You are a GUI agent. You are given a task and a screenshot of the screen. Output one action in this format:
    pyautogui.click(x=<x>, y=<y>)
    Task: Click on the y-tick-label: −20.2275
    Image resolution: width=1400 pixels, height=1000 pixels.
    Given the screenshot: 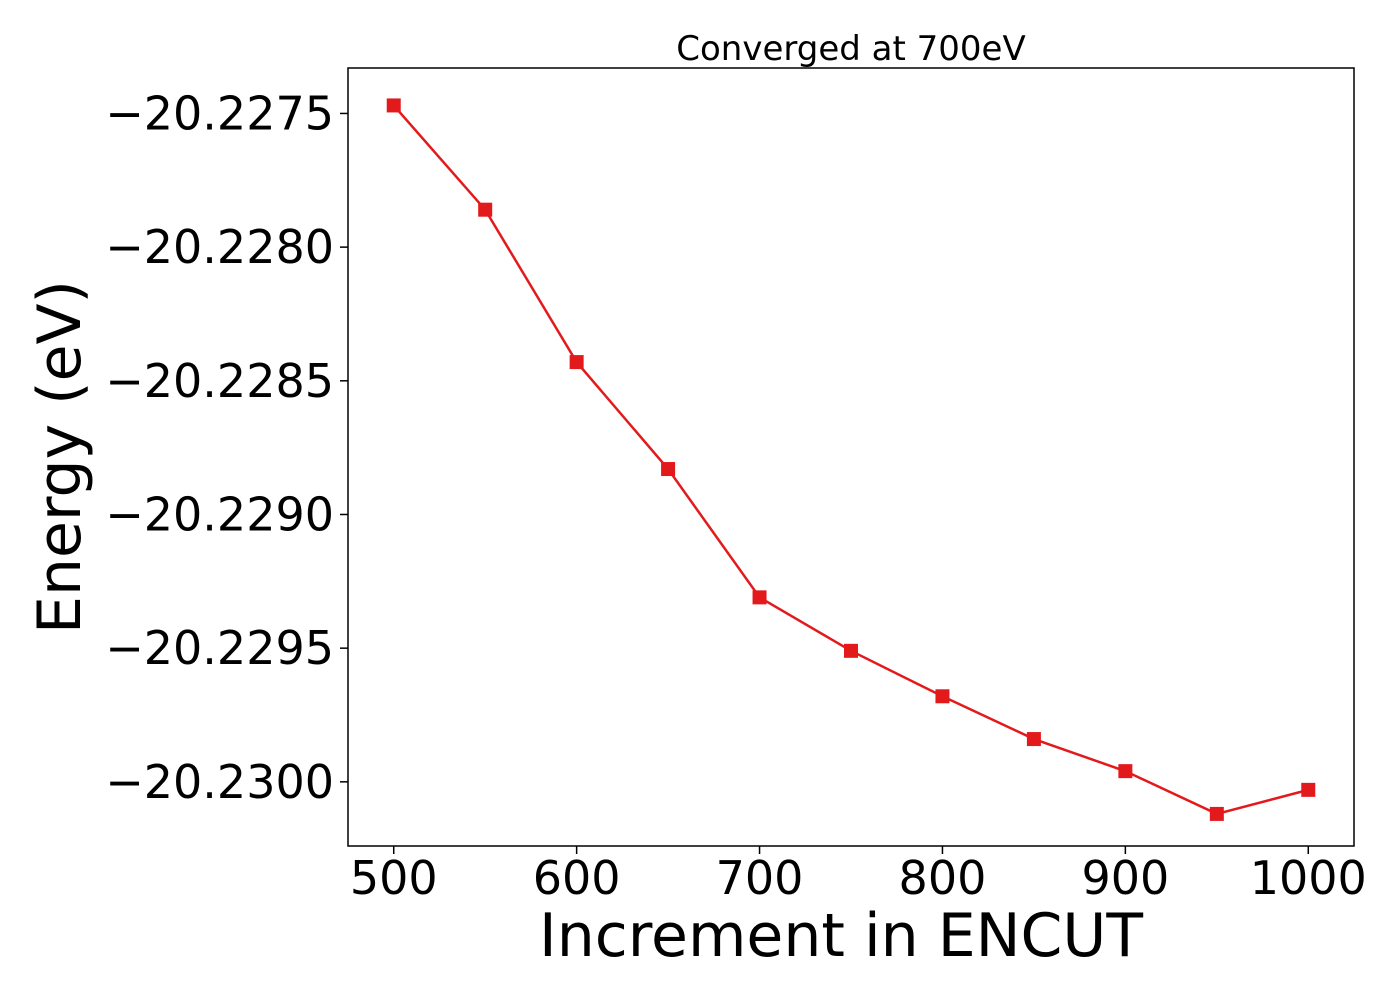 What is the action you would take?
    pyautogui.click(x=219, y=113)
    